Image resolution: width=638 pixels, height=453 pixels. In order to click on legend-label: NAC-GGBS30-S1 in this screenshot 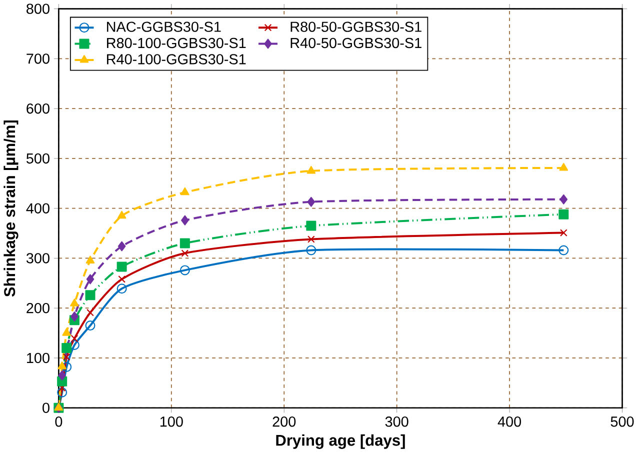, I will do `click(164, 27)`.